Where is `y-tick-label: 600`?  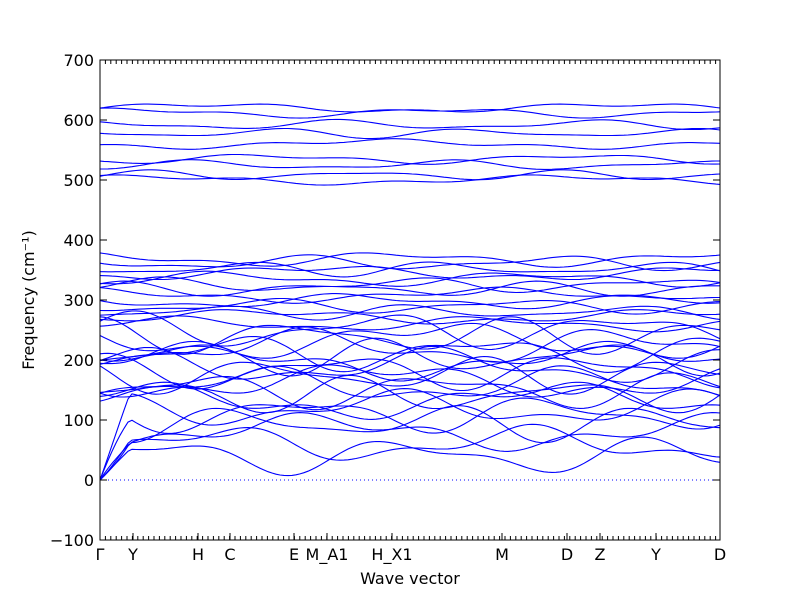 y-tick-label: 600 is located at coordinates (78, 120).